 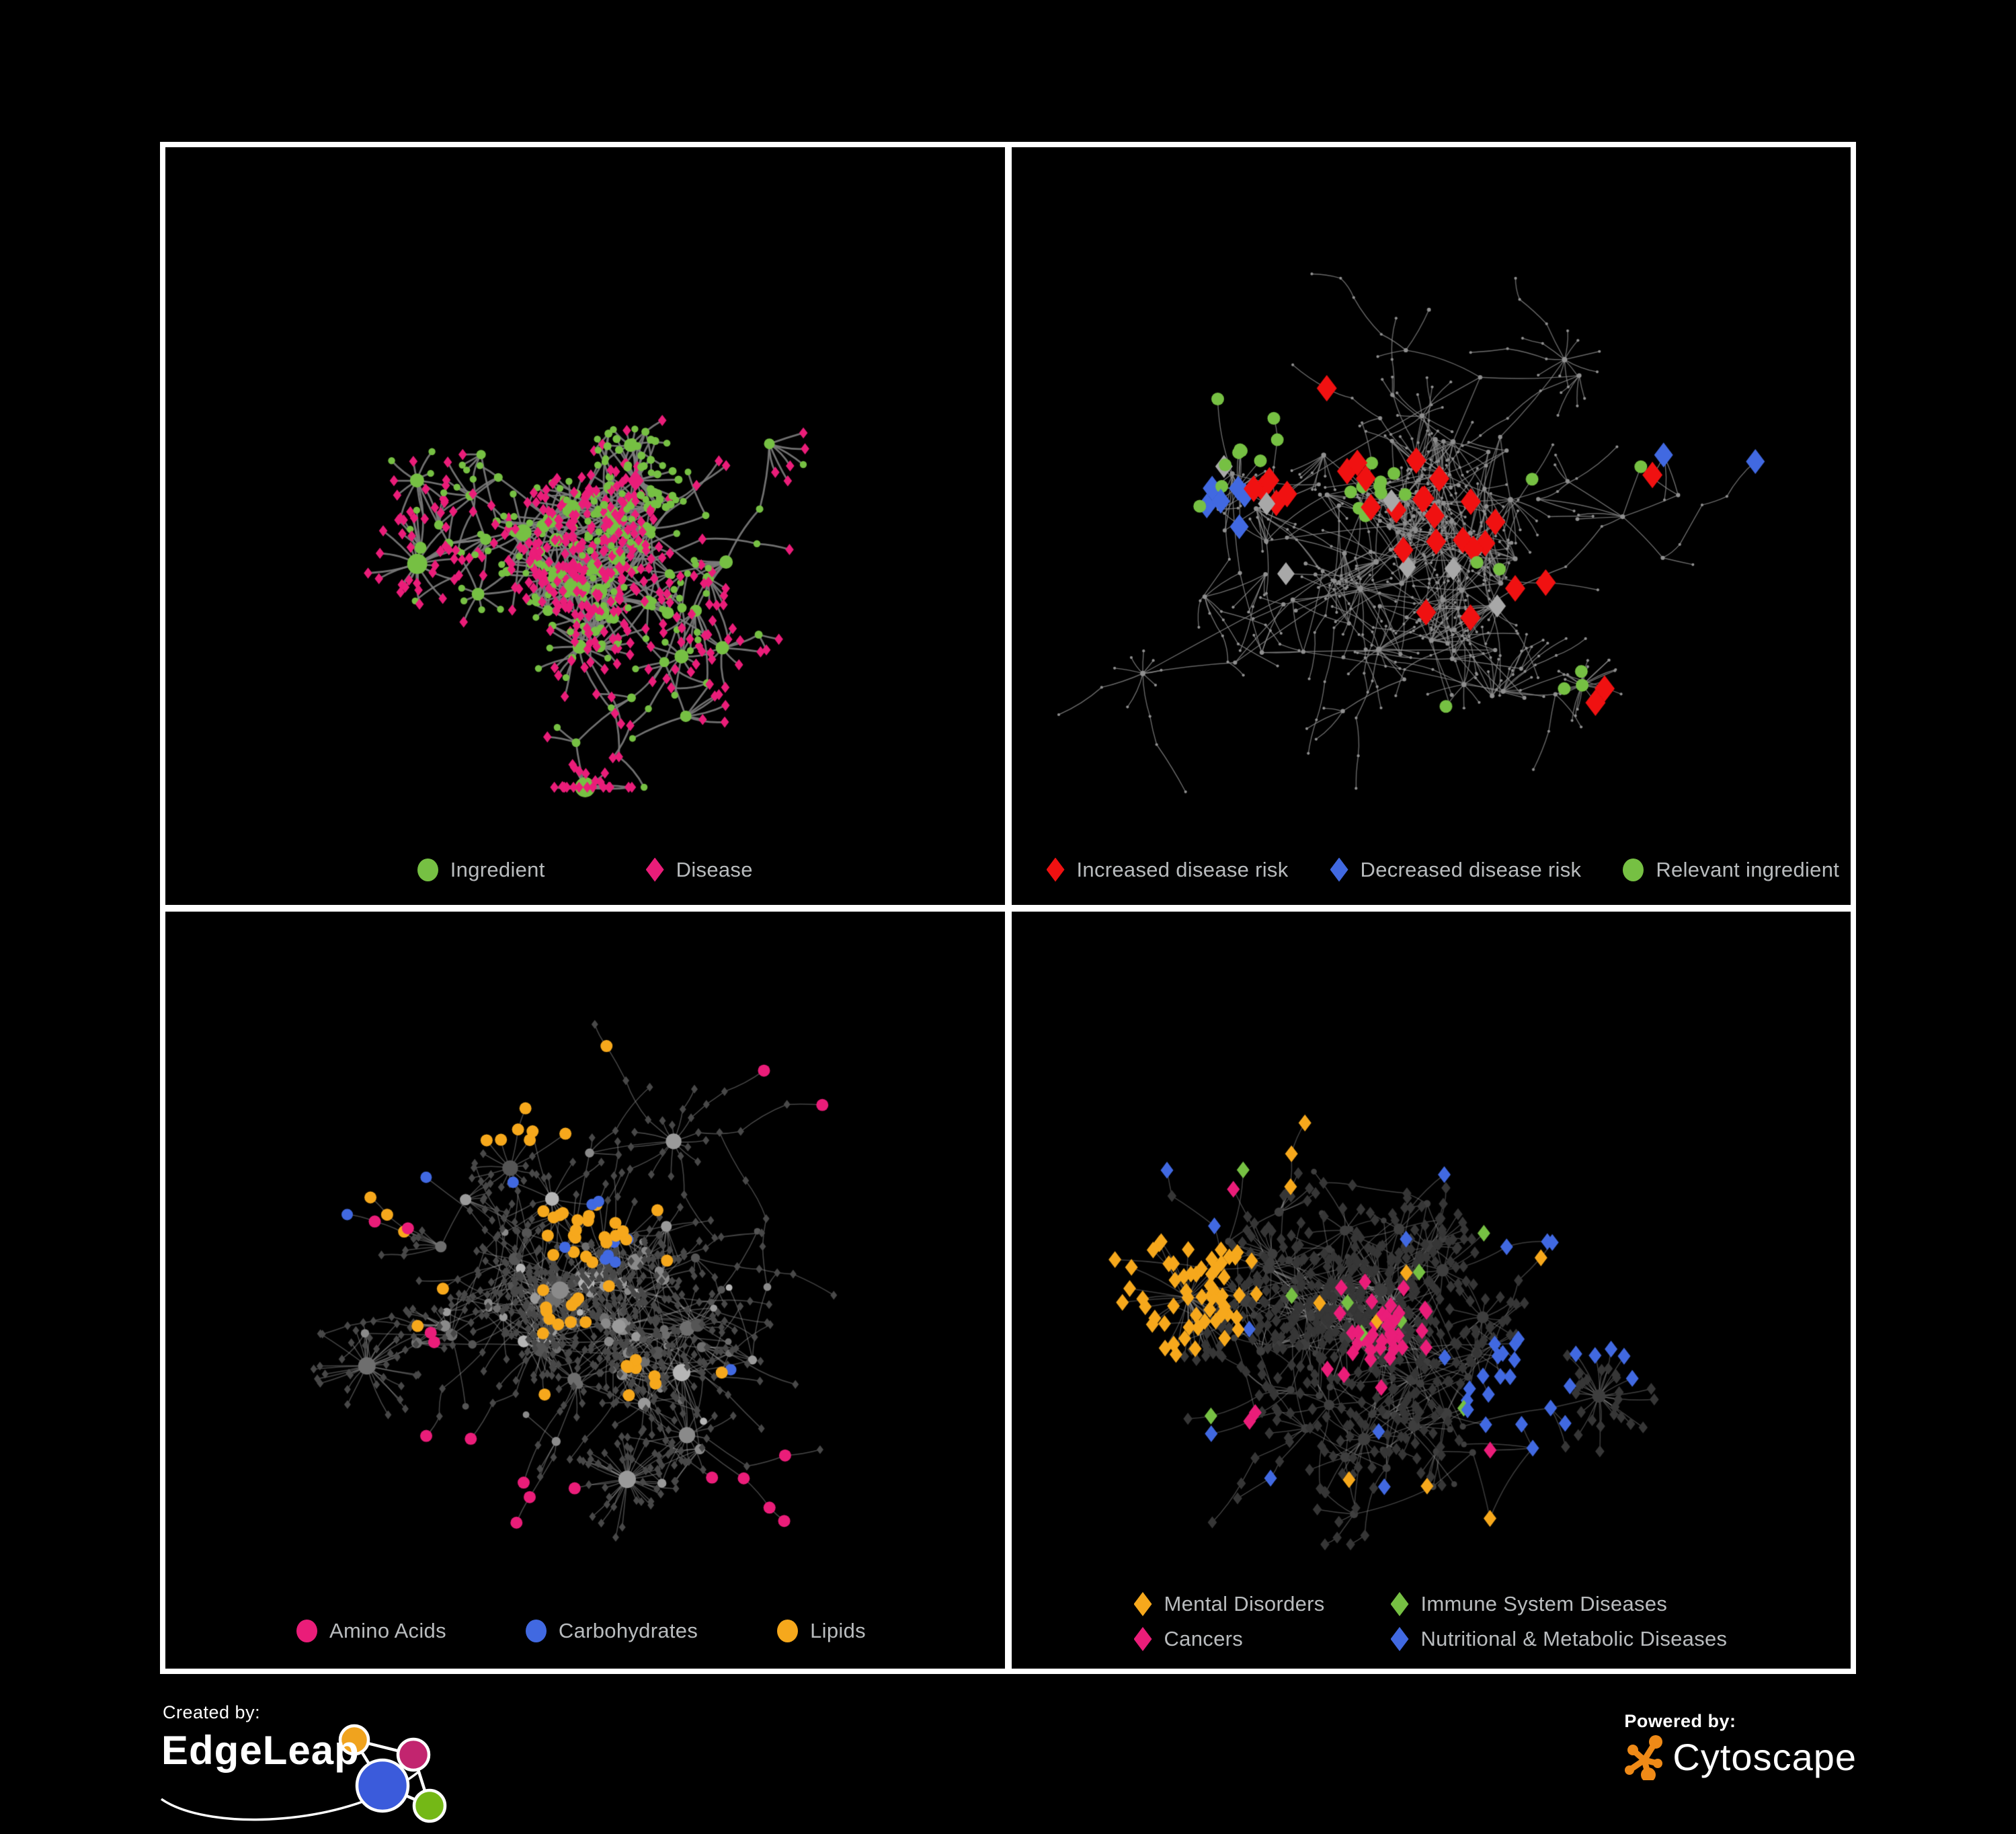 I want to click on created-by-label: Created by:, so click(x=212, y=1712).